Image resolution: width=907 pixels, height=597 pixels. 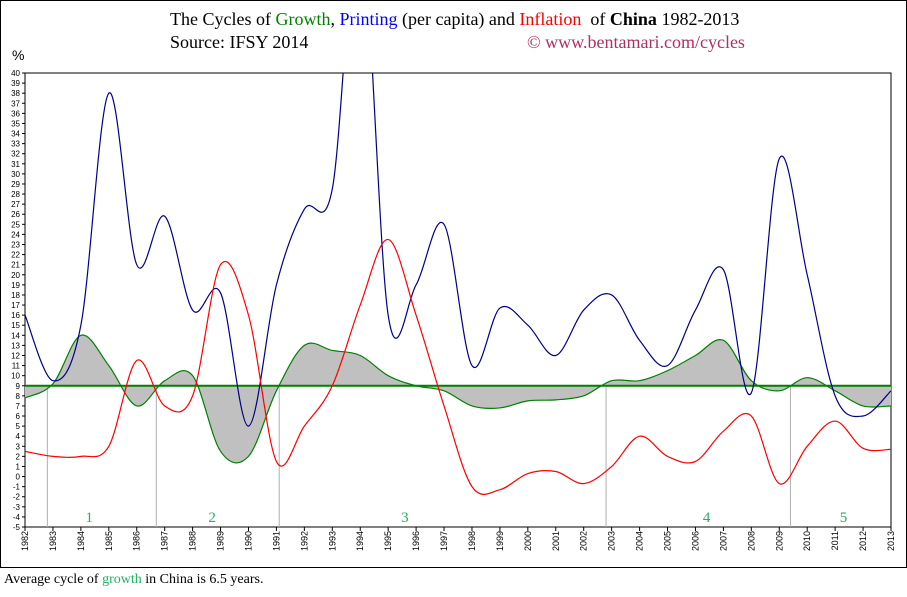 What do you see at coordinates (15, 204) in the screenshot?
I see `y-tick-label: 27` at bounding box center [15, 204].